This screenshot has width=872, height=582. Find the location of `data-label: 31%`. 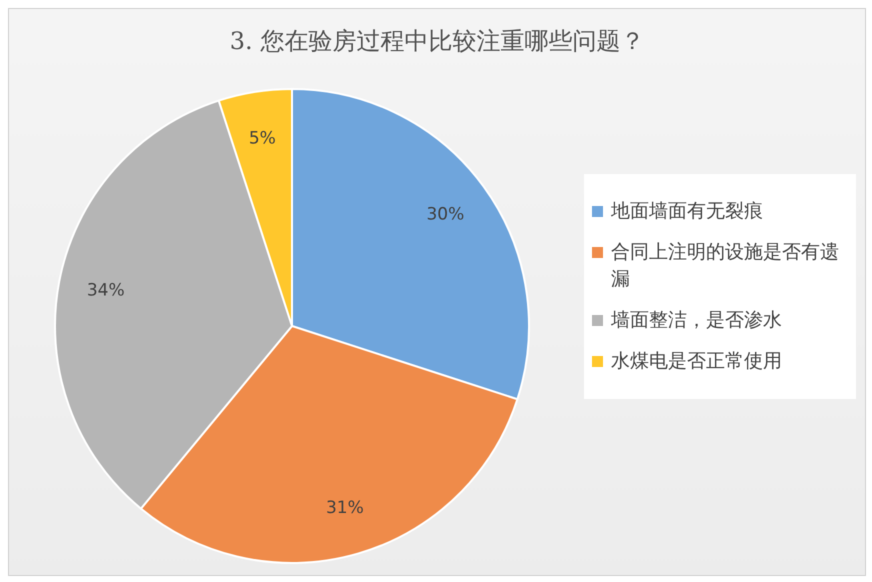

data-label: 31% is located at coordinates (345, 508).